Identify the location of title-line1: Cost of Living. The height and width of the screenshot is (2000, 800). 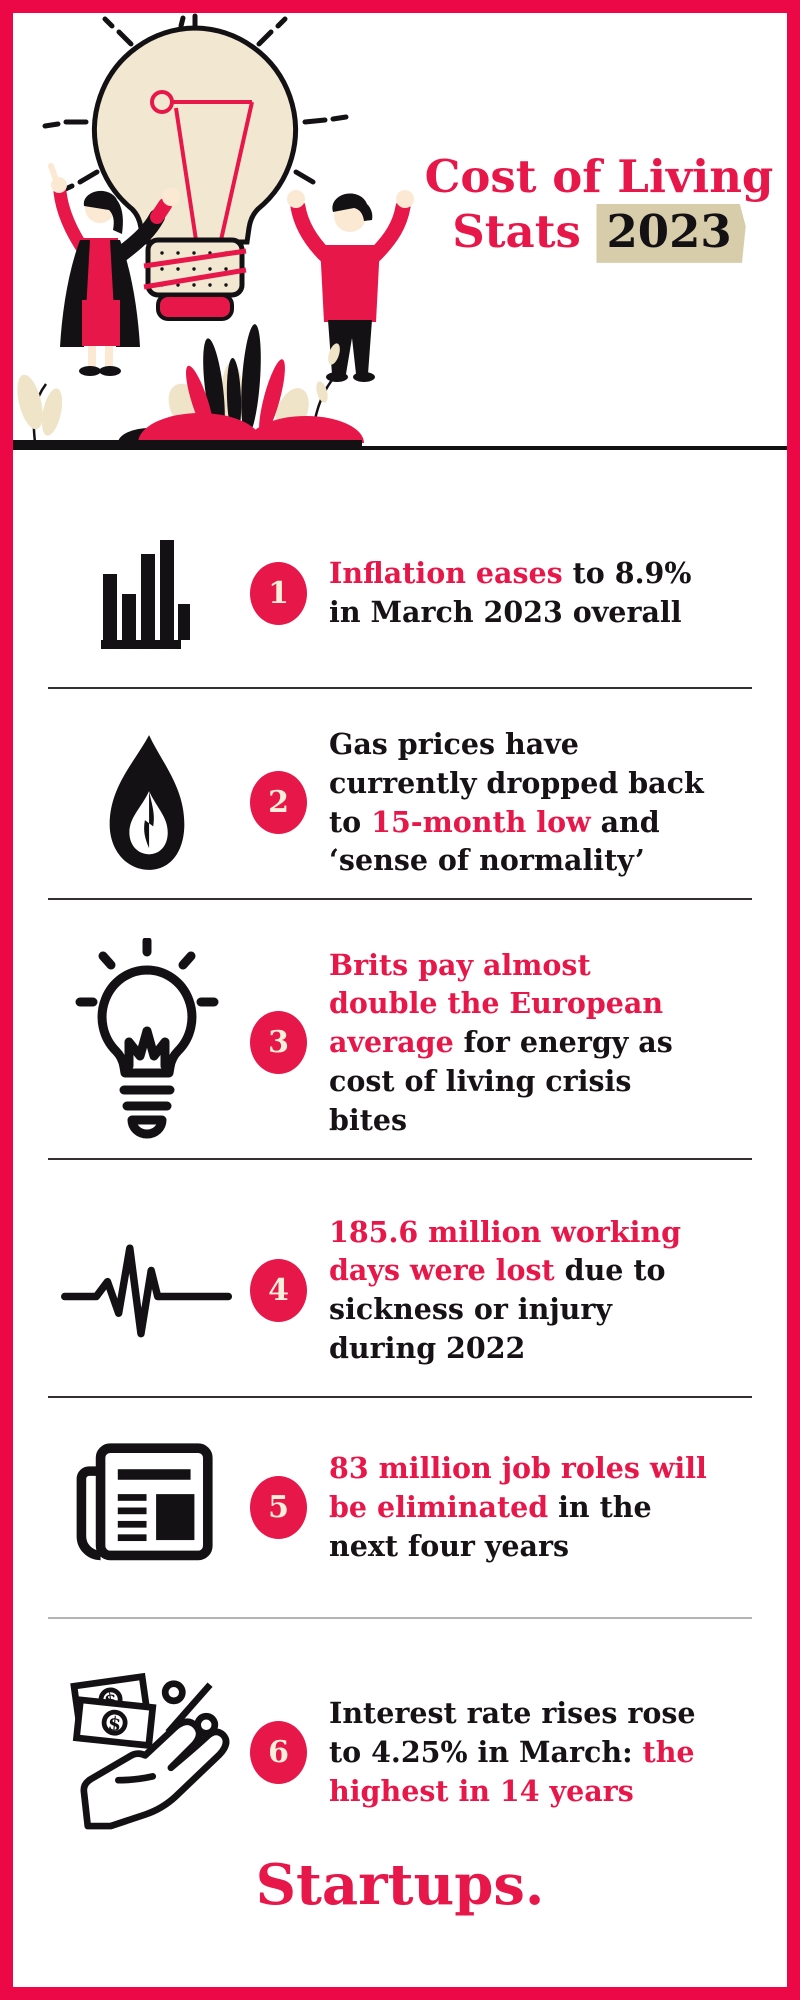
(599, 176).